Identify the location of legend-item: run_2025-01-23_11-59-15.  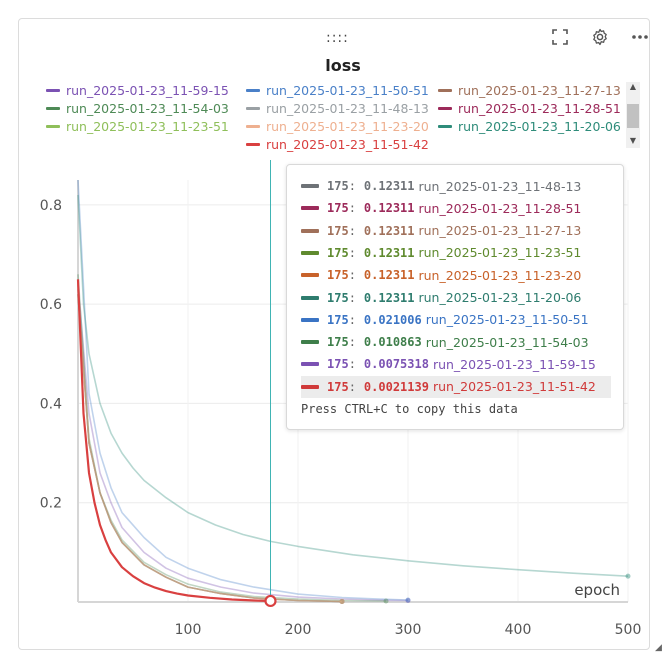
(137, 90).